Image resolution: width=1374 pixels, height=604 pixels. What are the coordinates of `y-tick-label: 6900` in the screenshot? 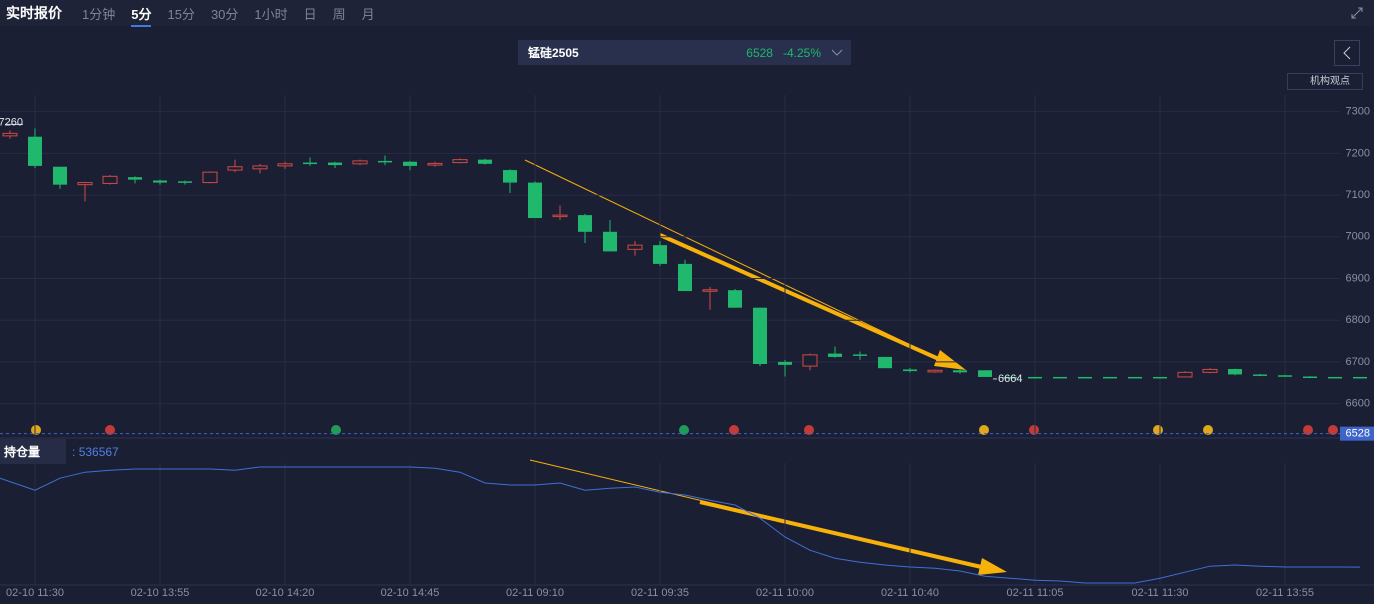 It's located at (1358, 278).